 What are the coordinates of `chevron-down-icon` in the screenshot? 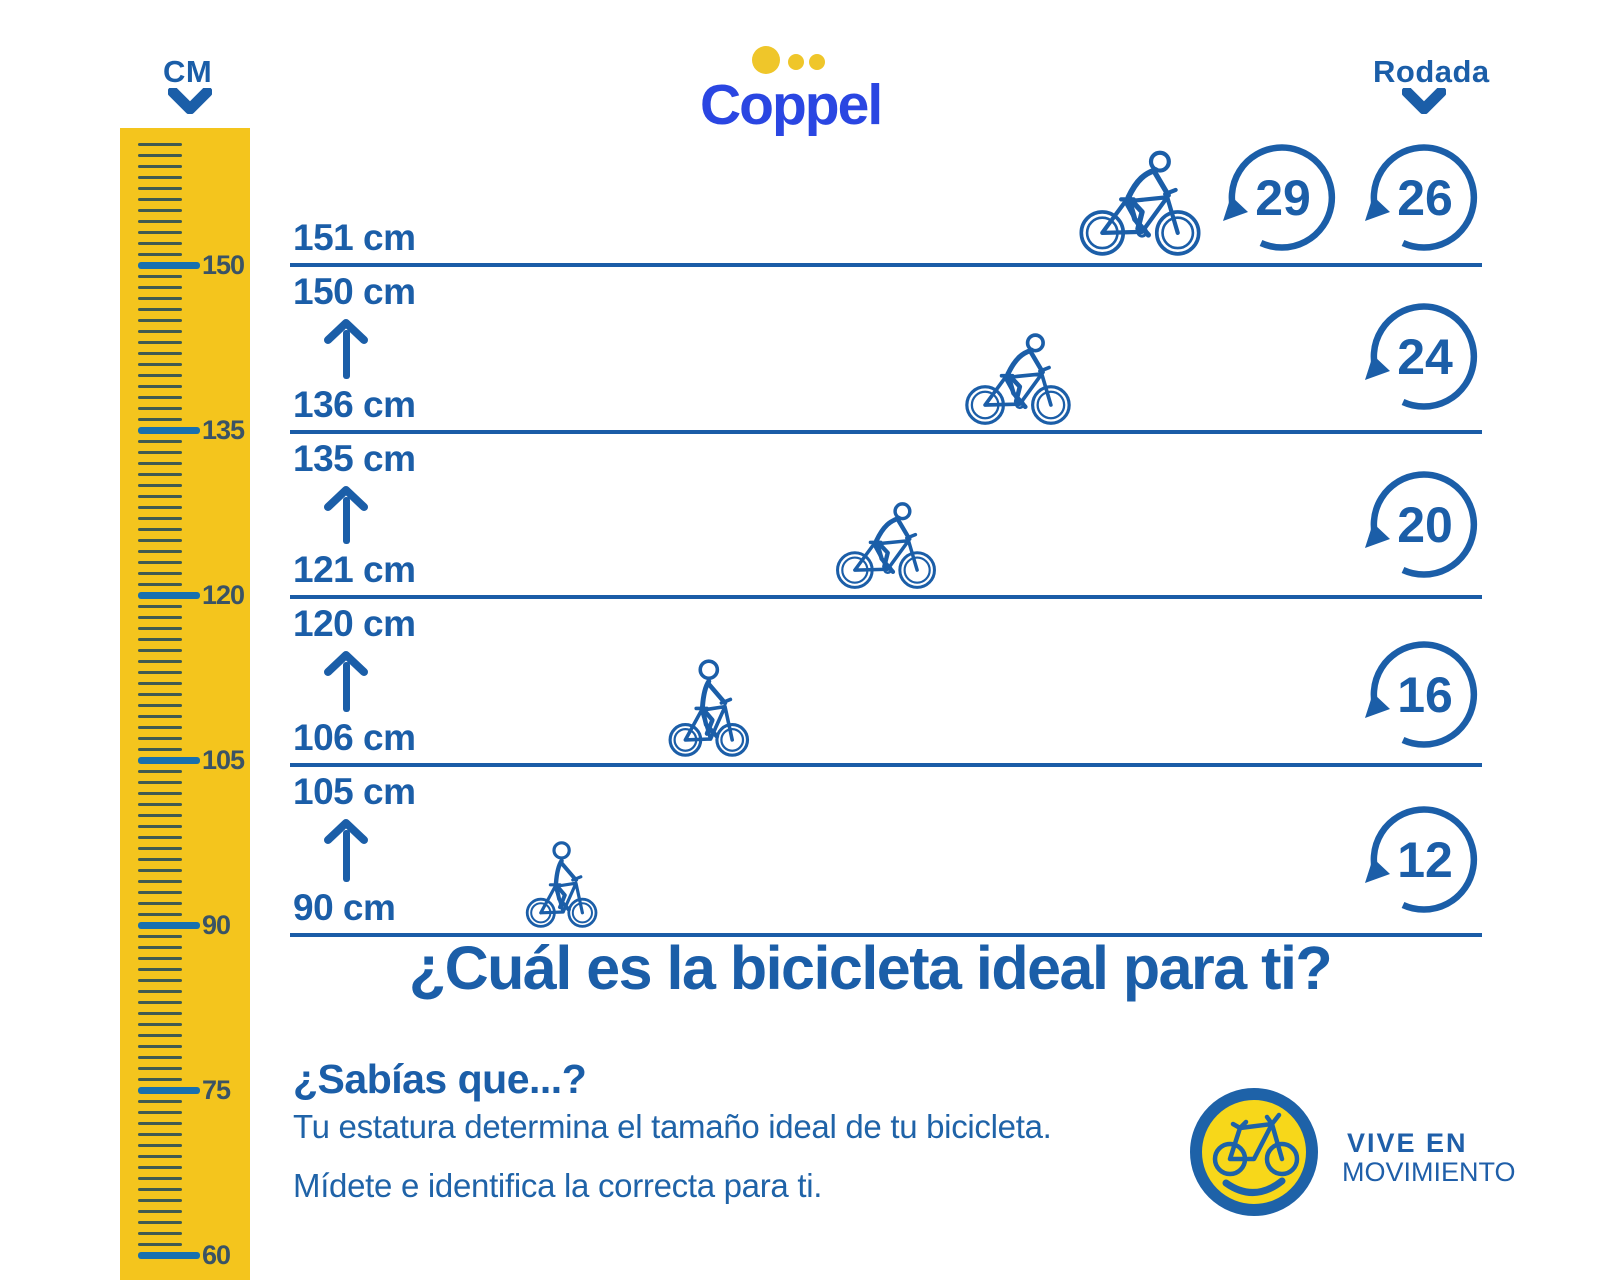 It's located at (190, 101).